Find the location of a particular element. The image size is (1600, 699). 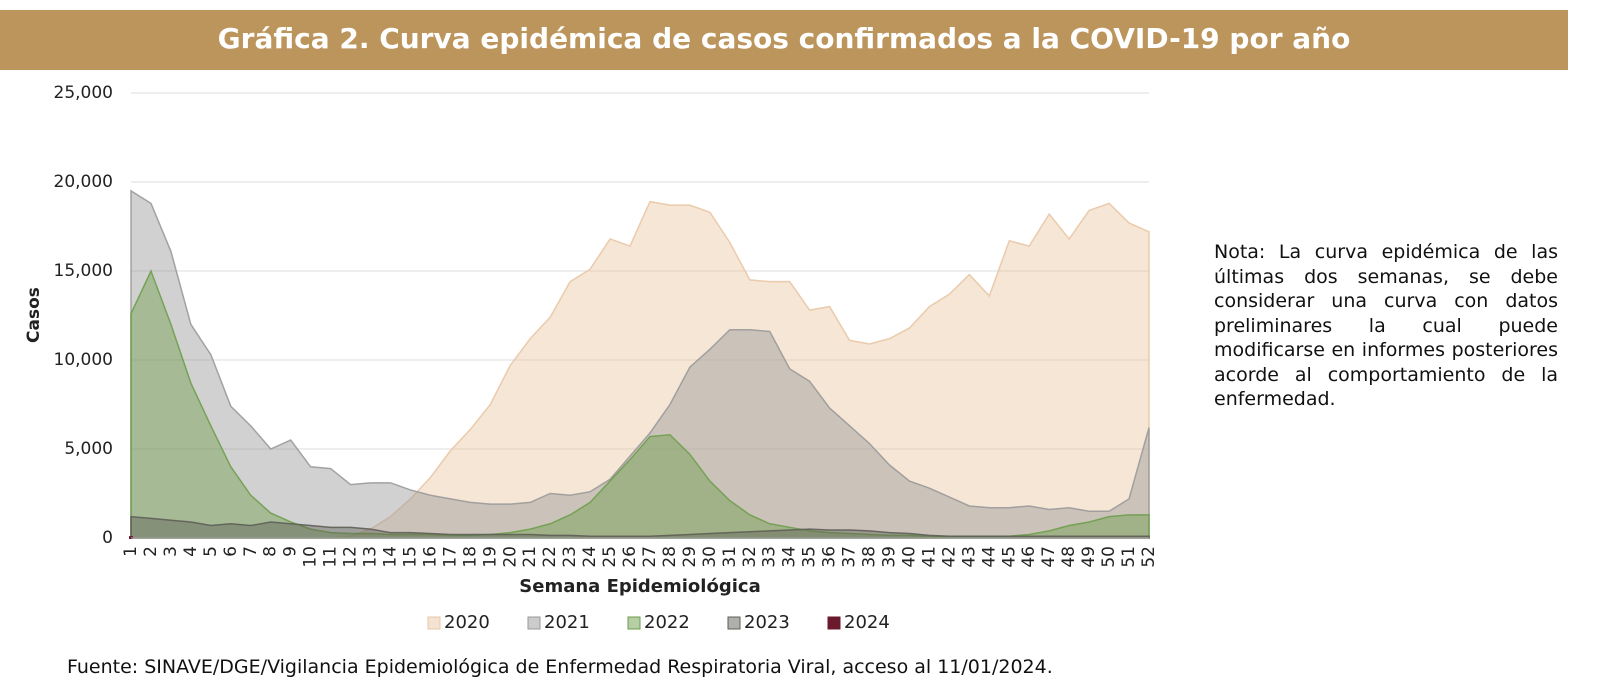

x-tick-label: 26 is located at coordinates (630, 557).